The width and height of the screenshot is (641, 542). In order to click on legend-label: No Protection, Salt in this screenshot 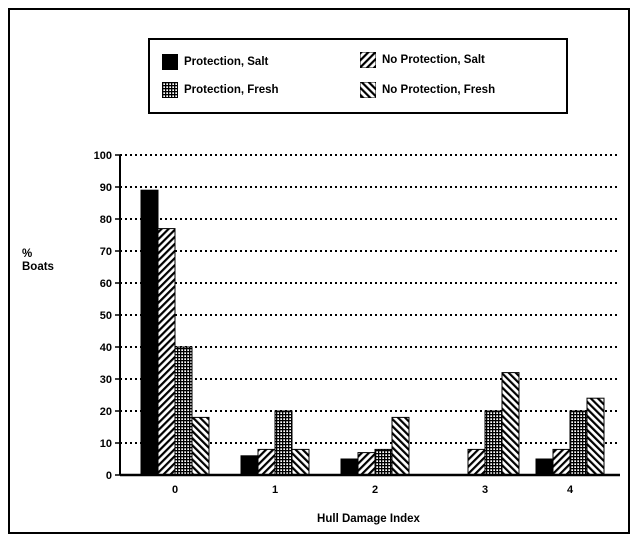, I will do `click(433, 60)`.